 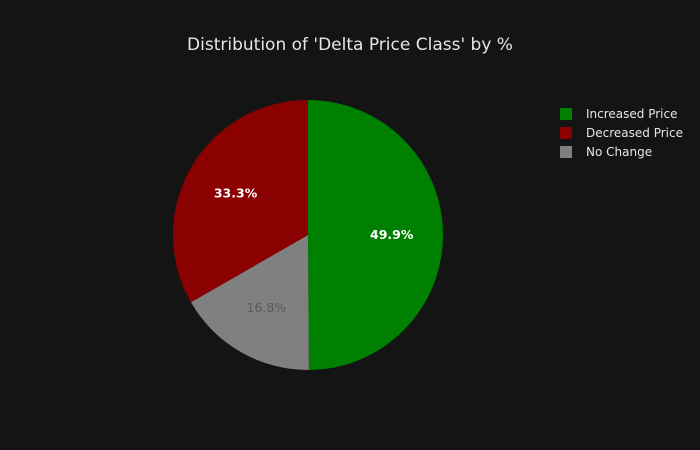 I want to click on legend-label-no-change: No Change, so click(x=619, y=152).